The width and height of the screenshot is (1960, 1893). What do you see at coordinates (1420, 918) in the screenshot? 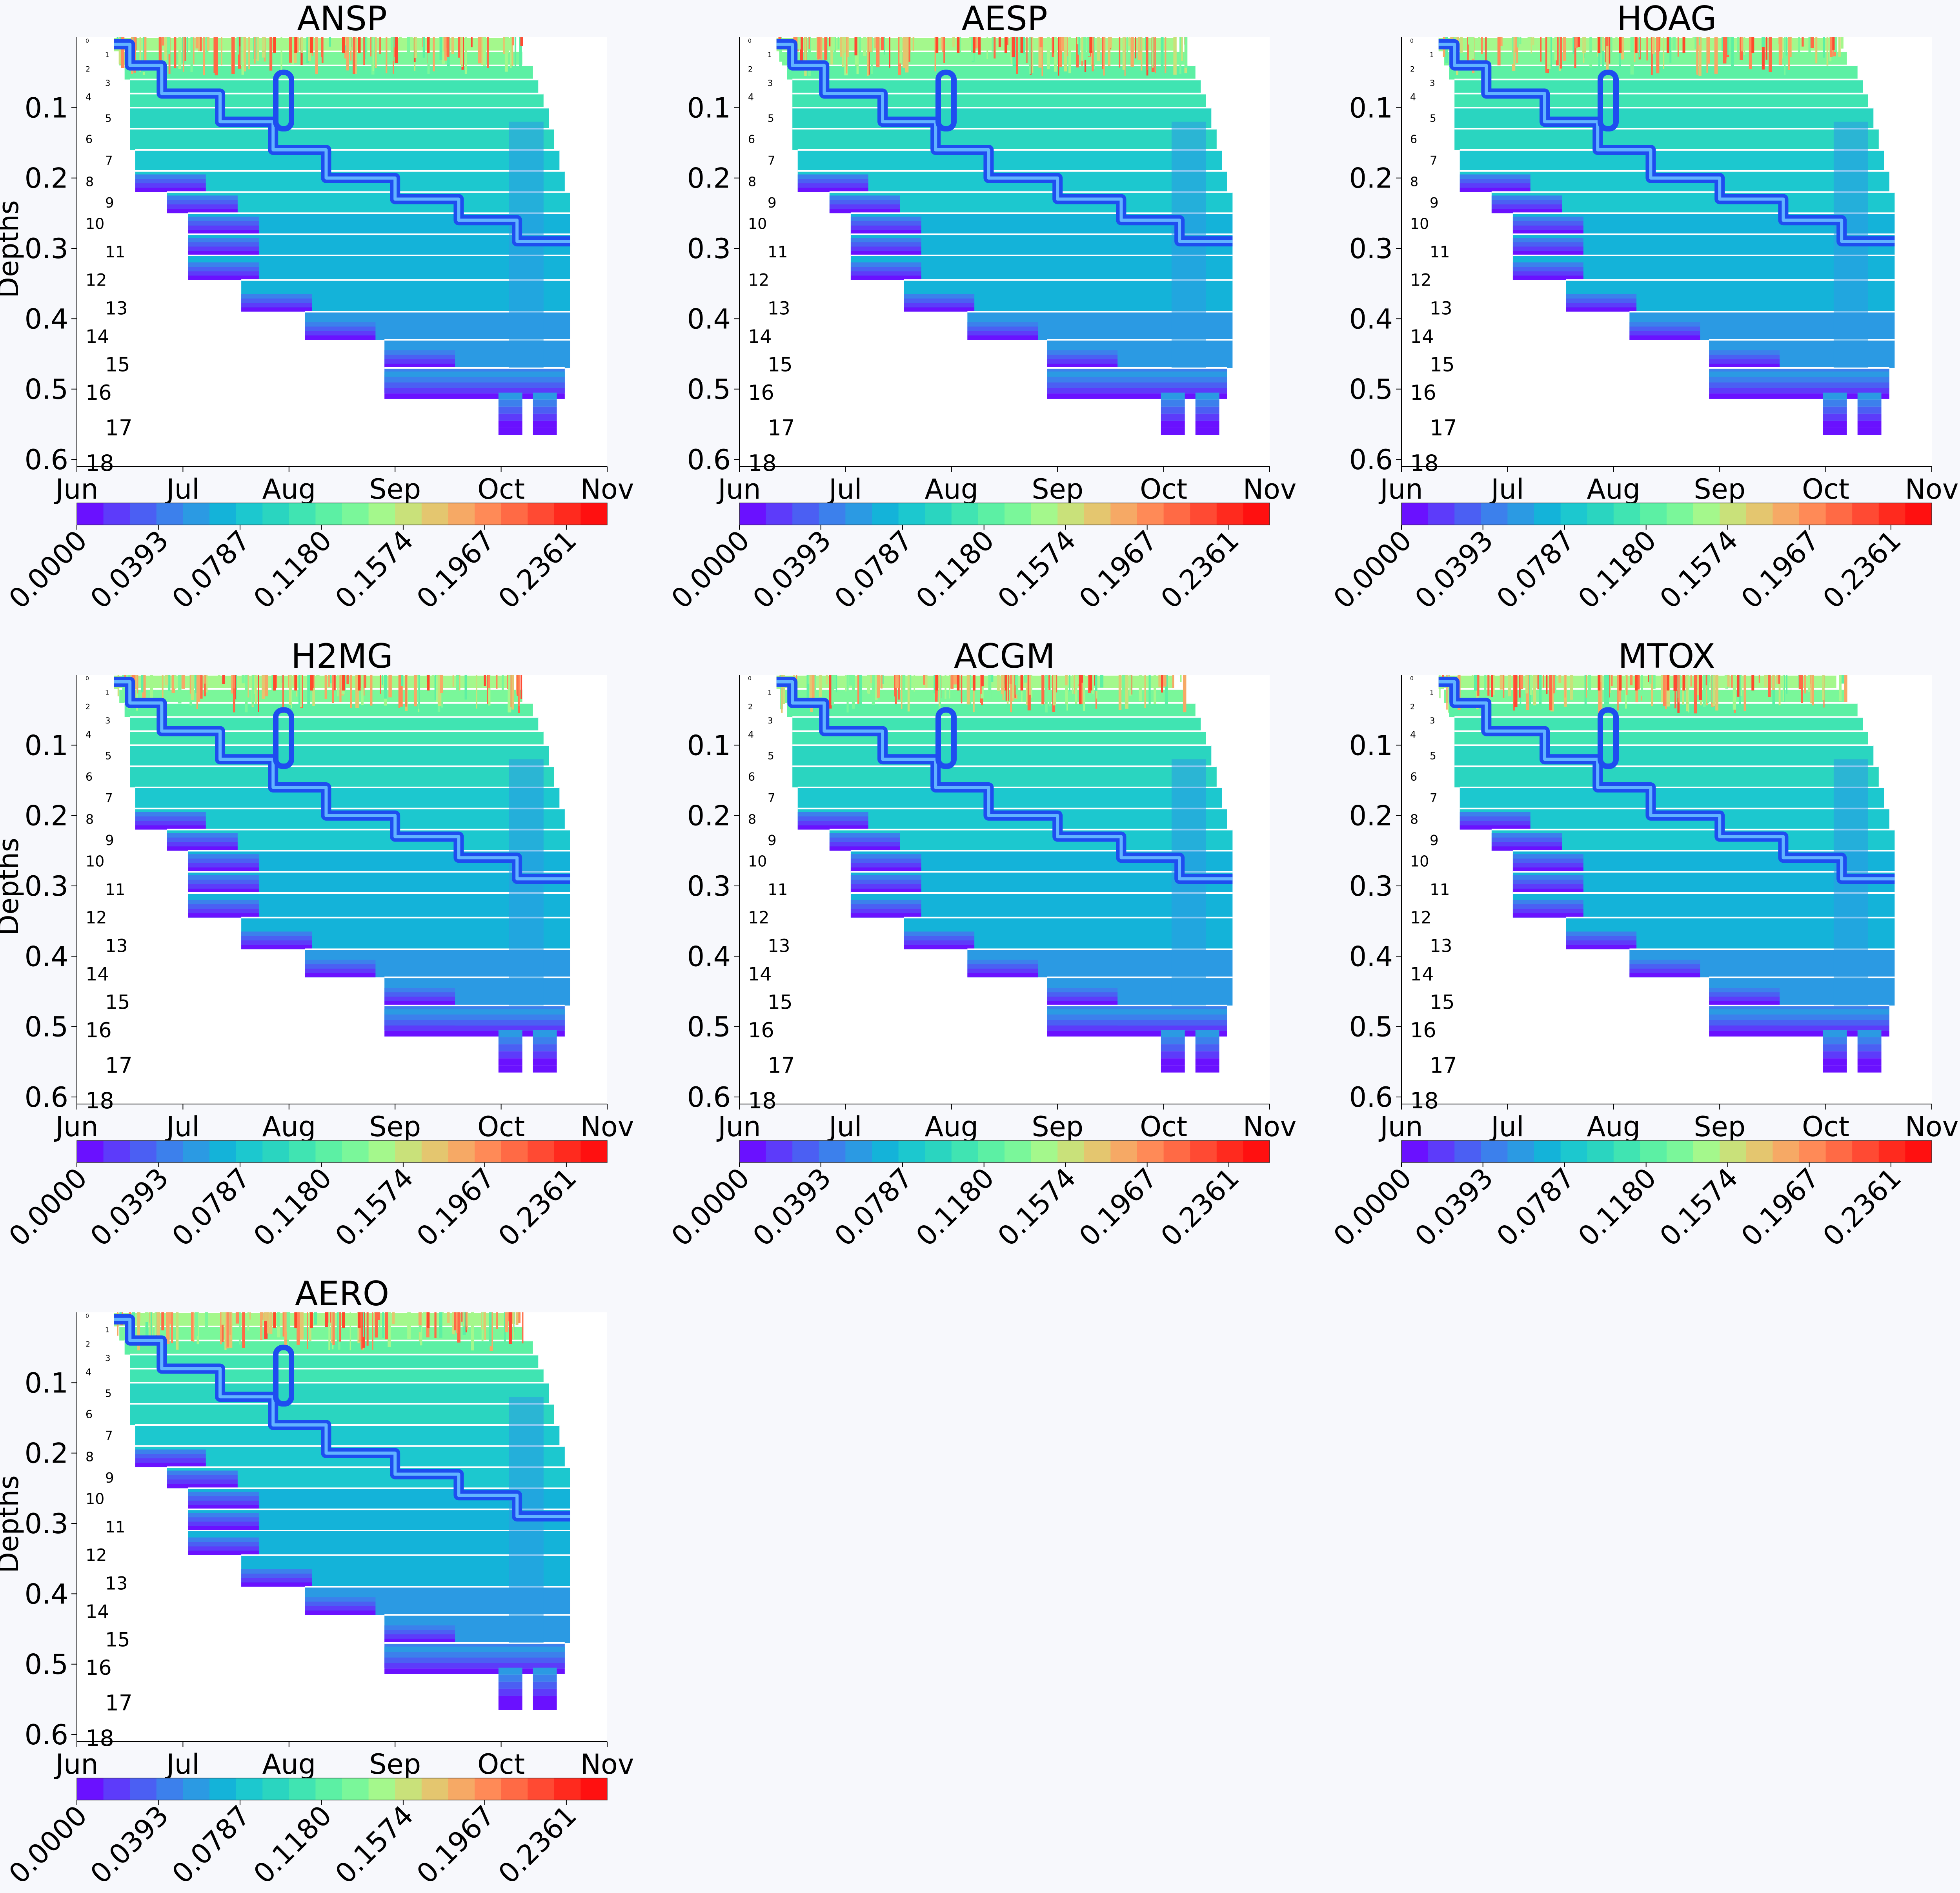
I see `layer-index-label: 12` at bounding box center [1420, 918].